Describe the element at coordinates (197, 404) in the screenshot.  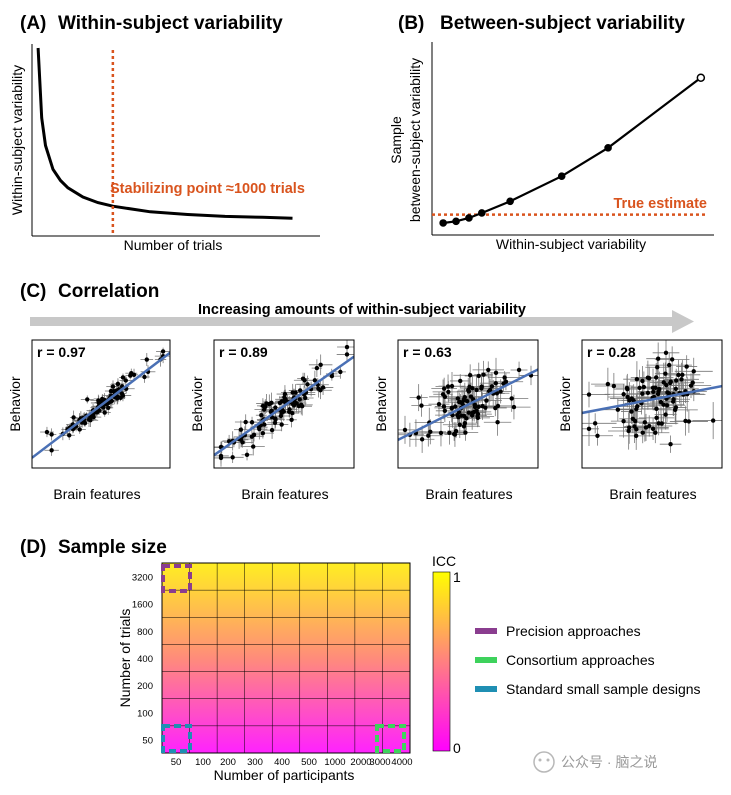
I see `plot-ylabel: Behavior` at that location.